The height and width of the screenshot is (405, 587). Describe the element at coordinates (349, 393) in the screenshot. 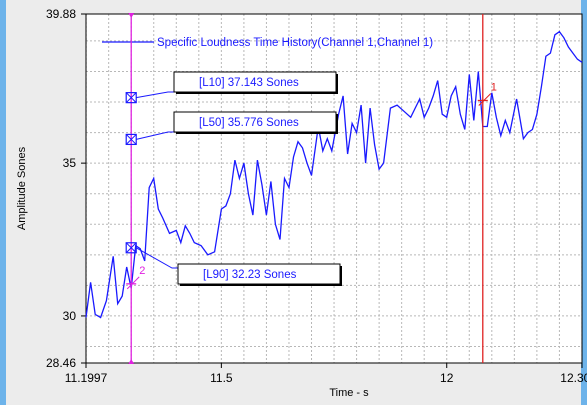

I see `x-axis-label: Time - s` at that location.